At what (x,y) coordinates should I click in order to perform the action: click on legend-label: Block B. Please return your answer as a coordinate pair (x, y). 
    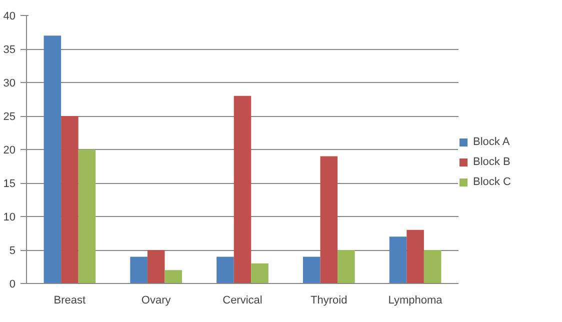
    Looking at the image, I should click on (491, 162).